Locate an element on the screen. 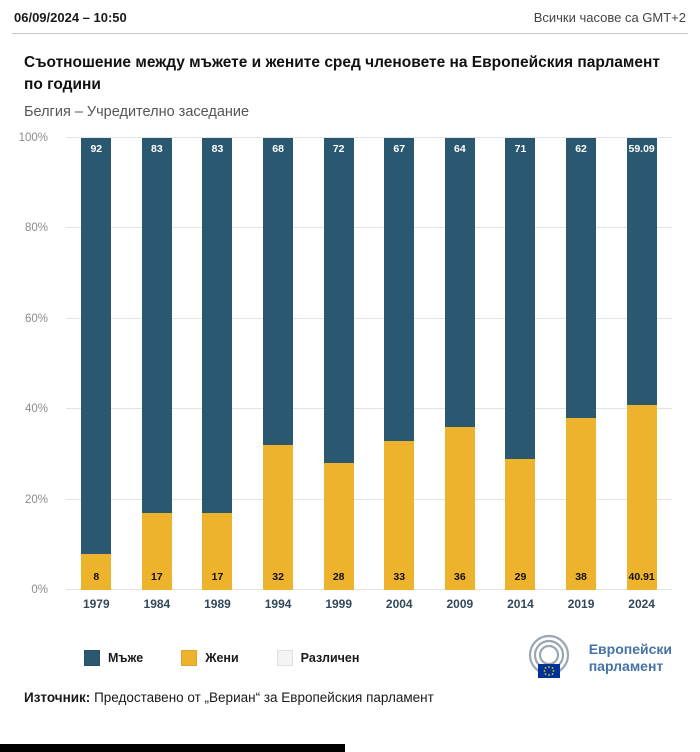 The height and width of the screenshot is (752, 700). bar-slot-2014: 71 29 is located at coordinates (520, 364).